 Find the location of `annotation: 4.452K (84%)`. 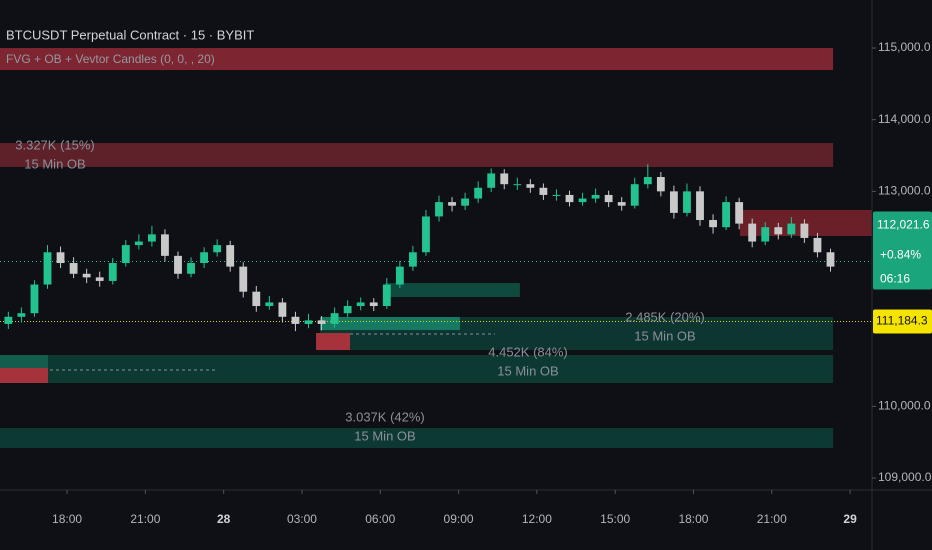

annotation: 4.452K (84%) is located at coordinates (528, 351).